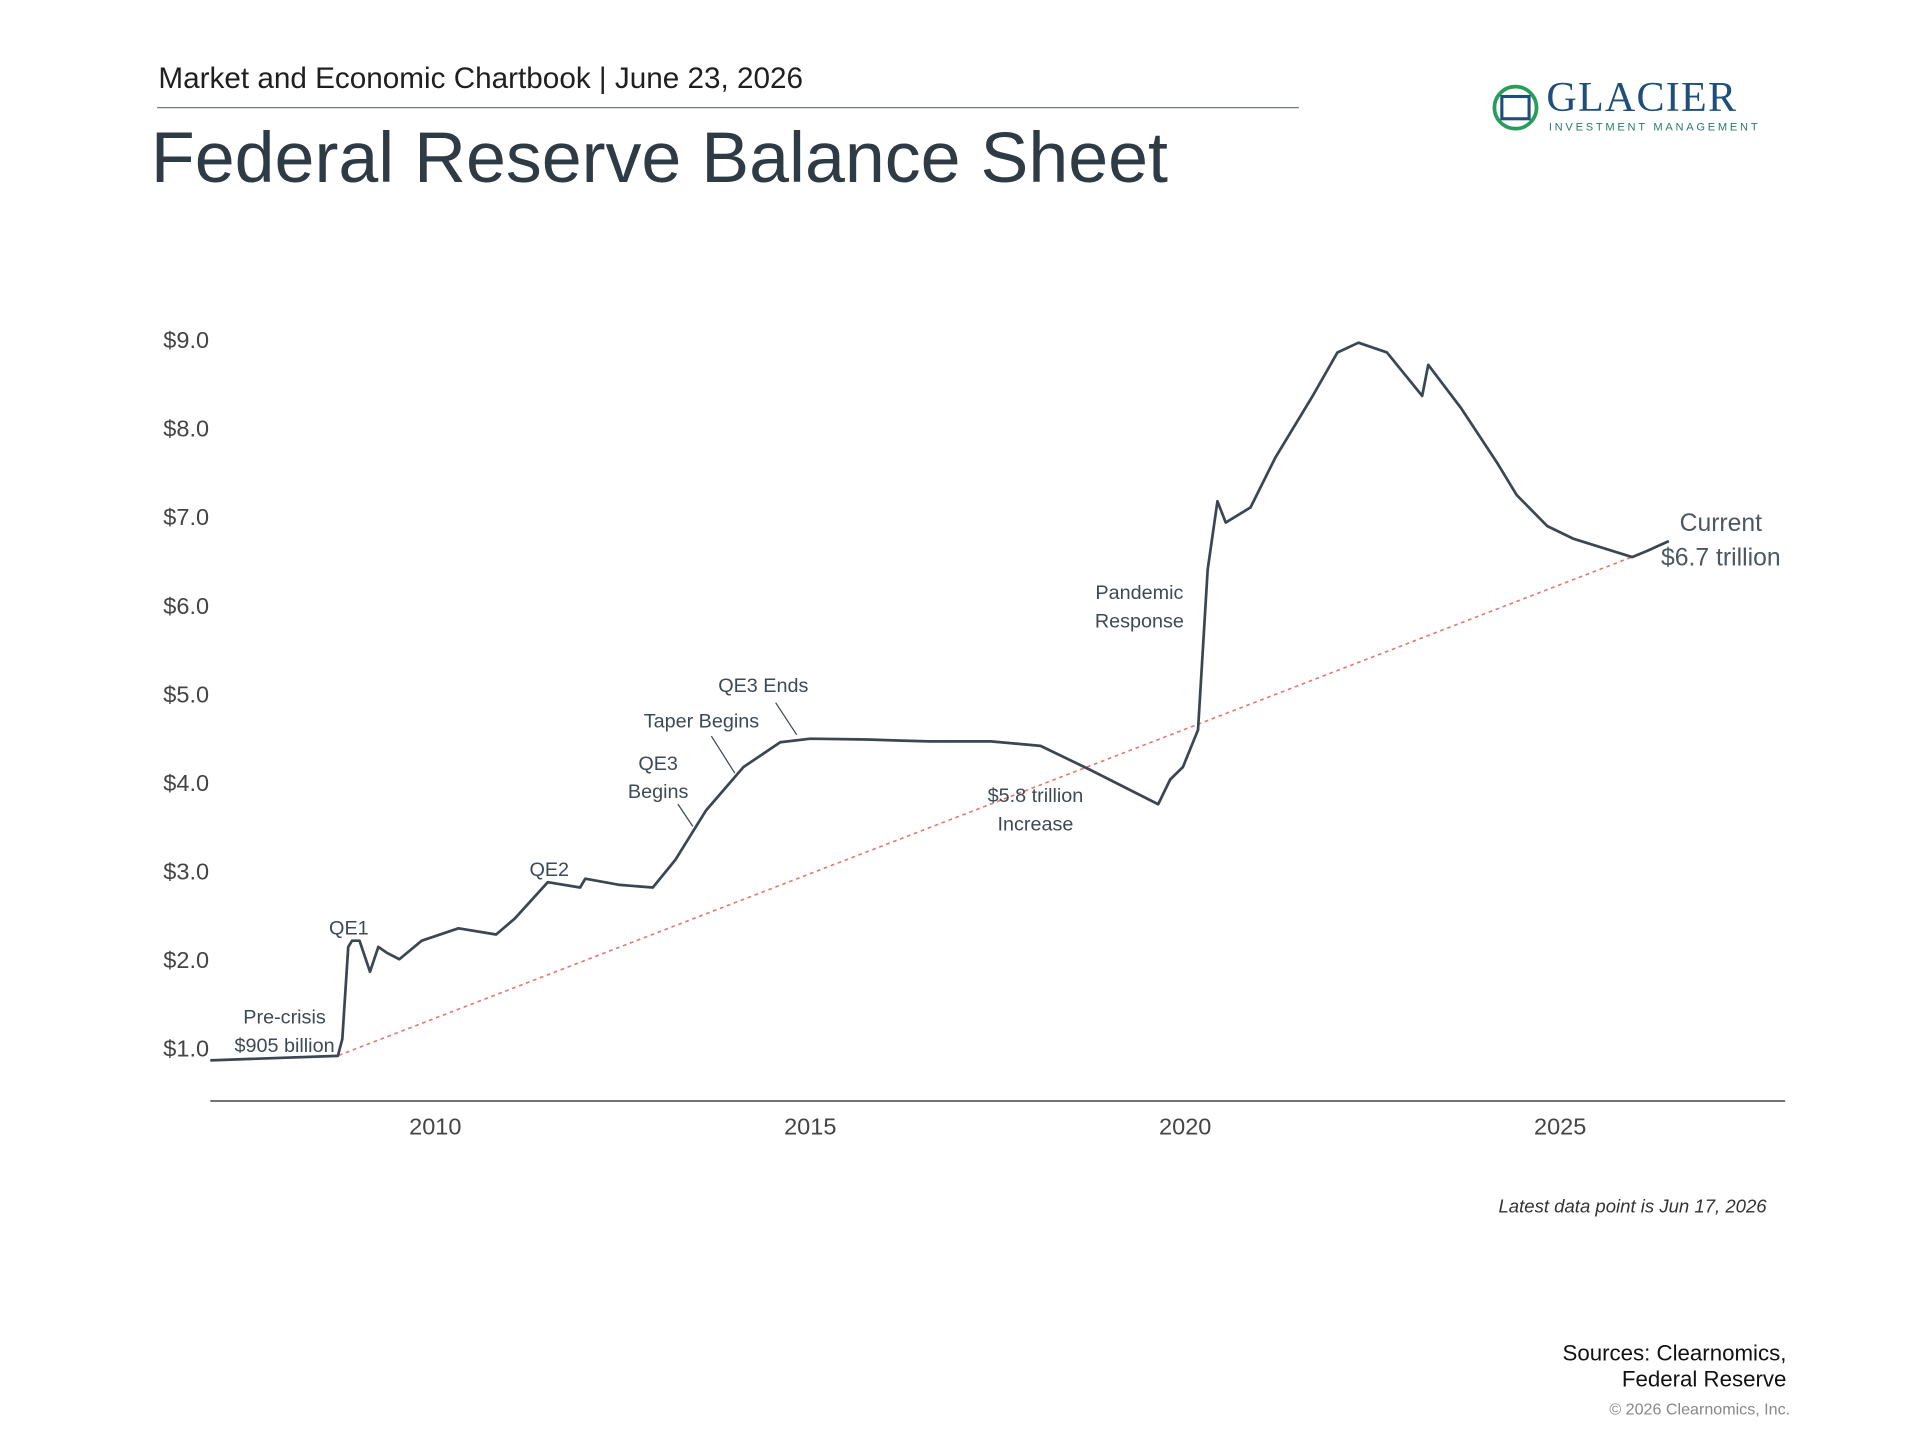 Image resolution: width=1920 pixels, height=1445 pixels. Describe the element at coordinates (1654, 127) in the screenshot. I see `logo-tagline: INVESTMENT MANAGEMENT` at that location.